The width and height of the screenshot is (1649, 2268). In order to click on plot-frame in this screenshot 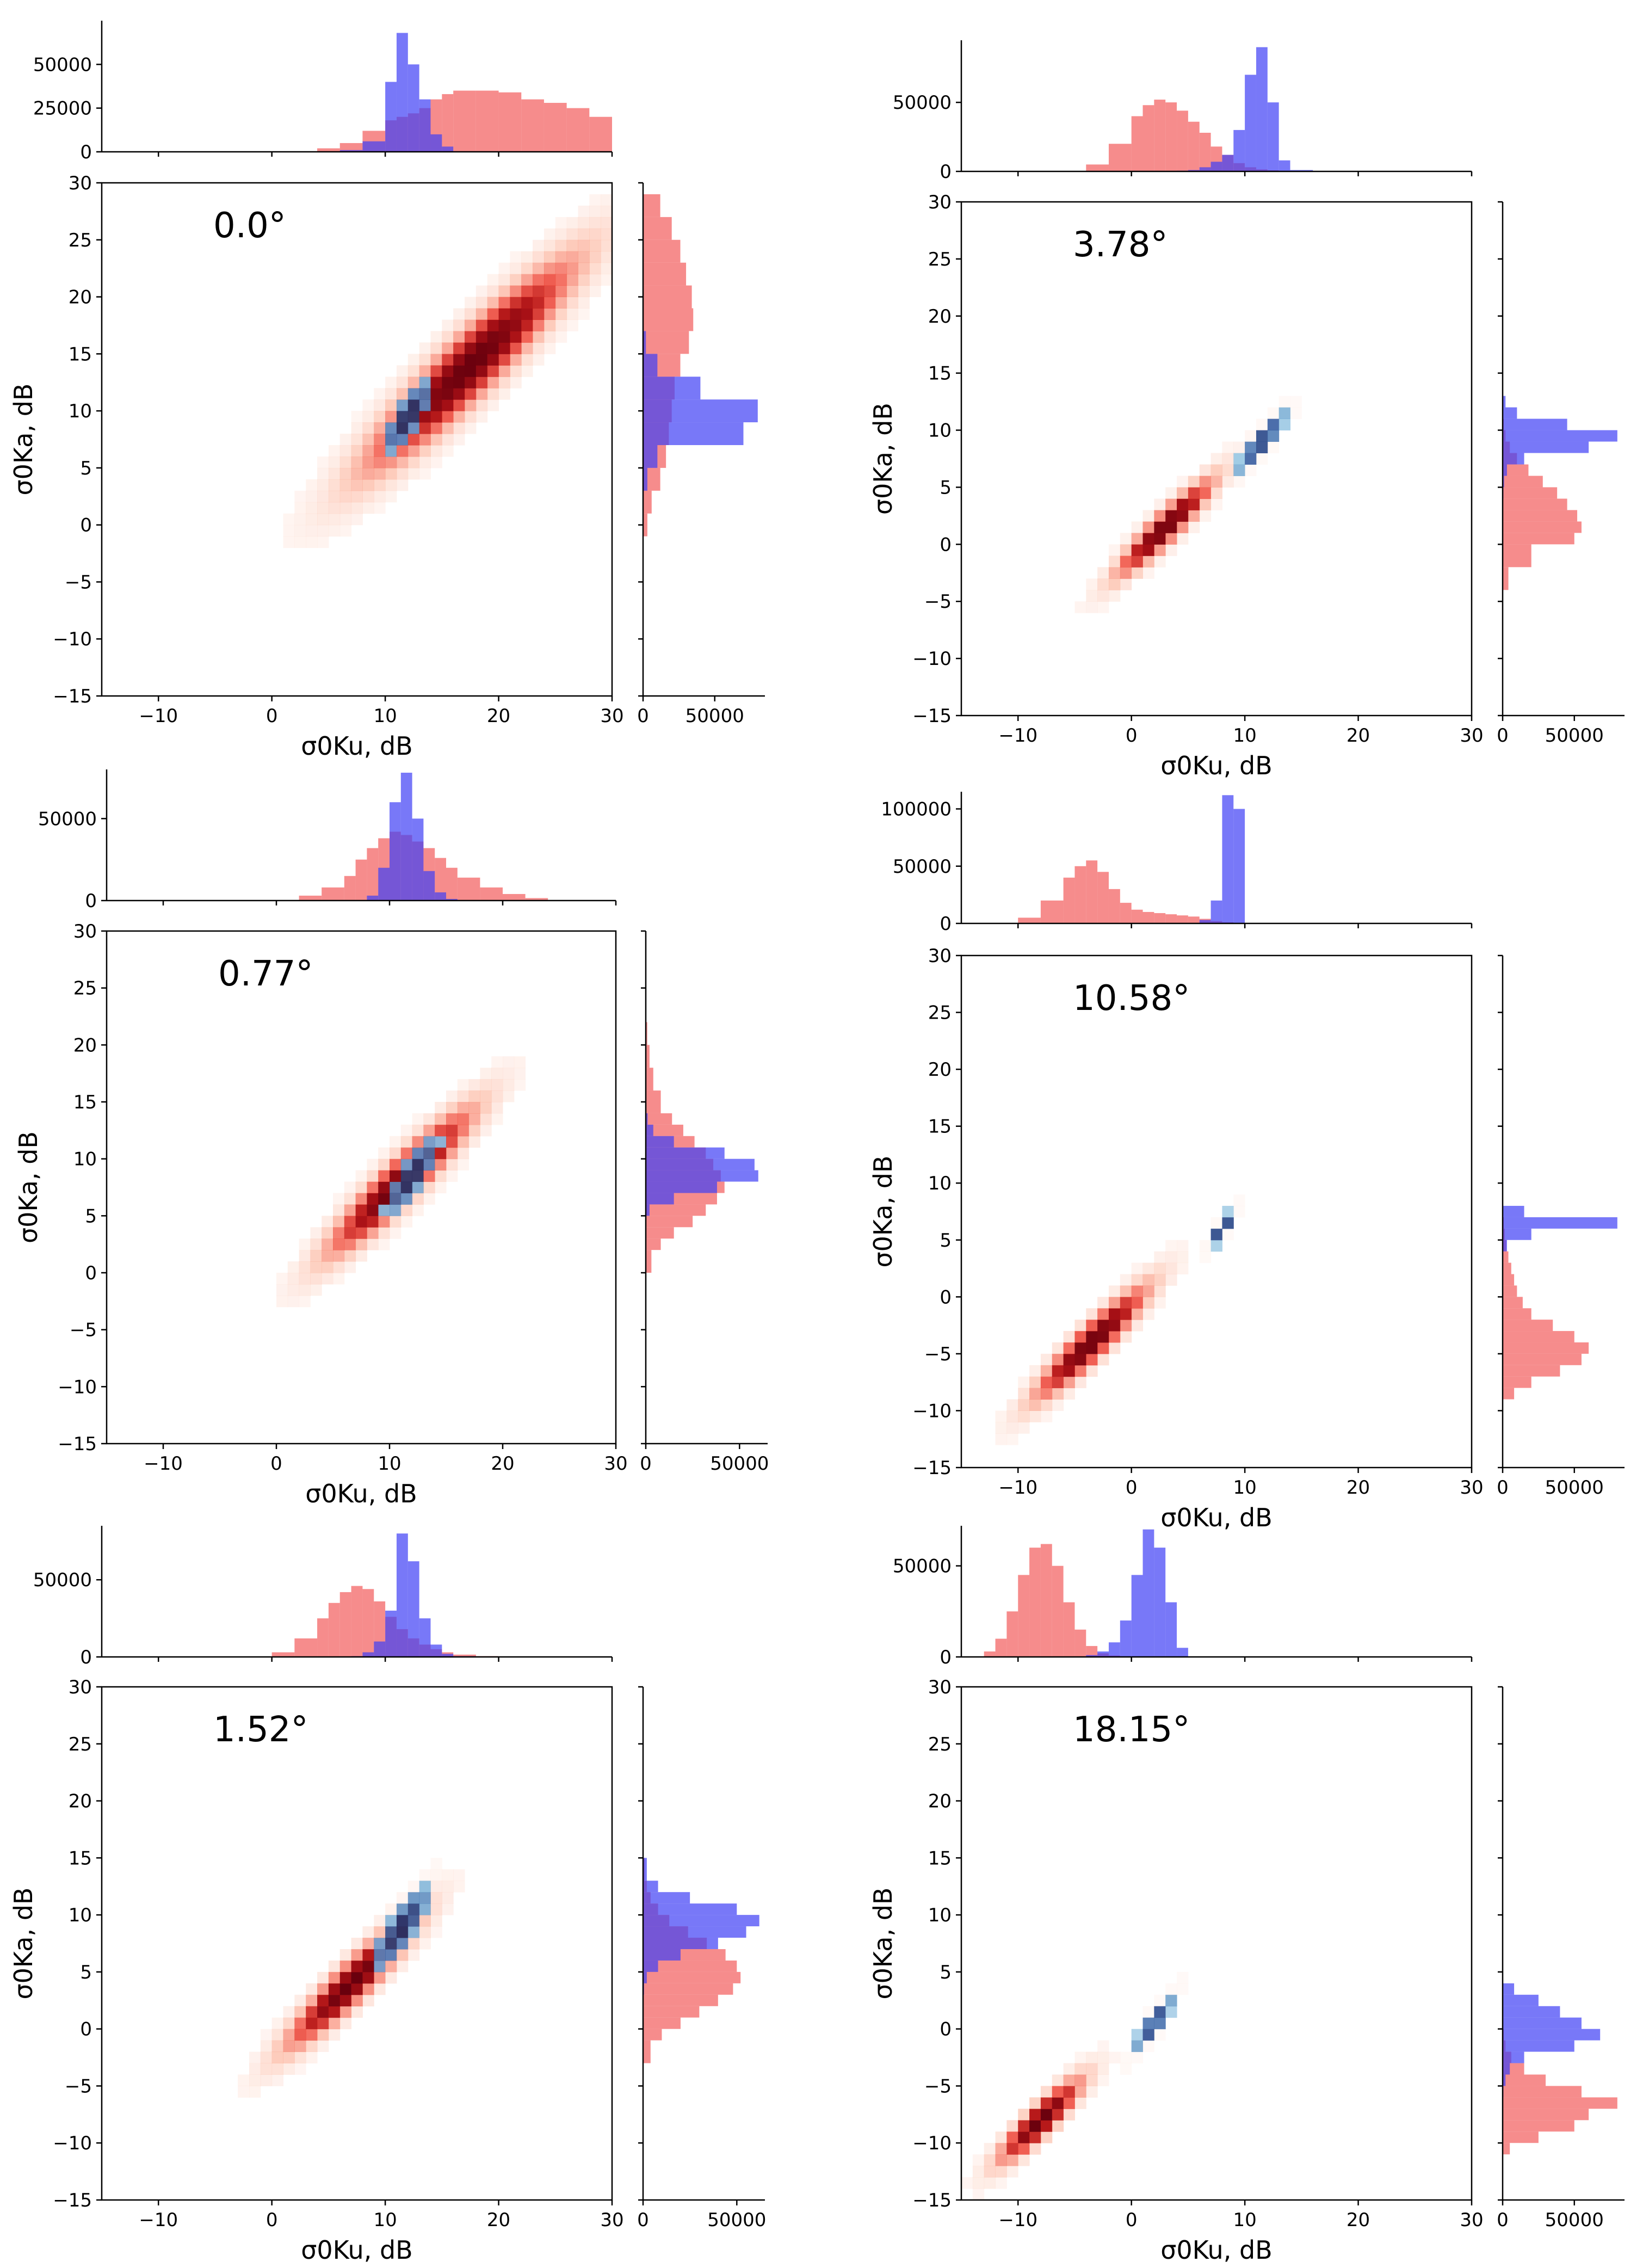, I will do `click(357, 1943)`.